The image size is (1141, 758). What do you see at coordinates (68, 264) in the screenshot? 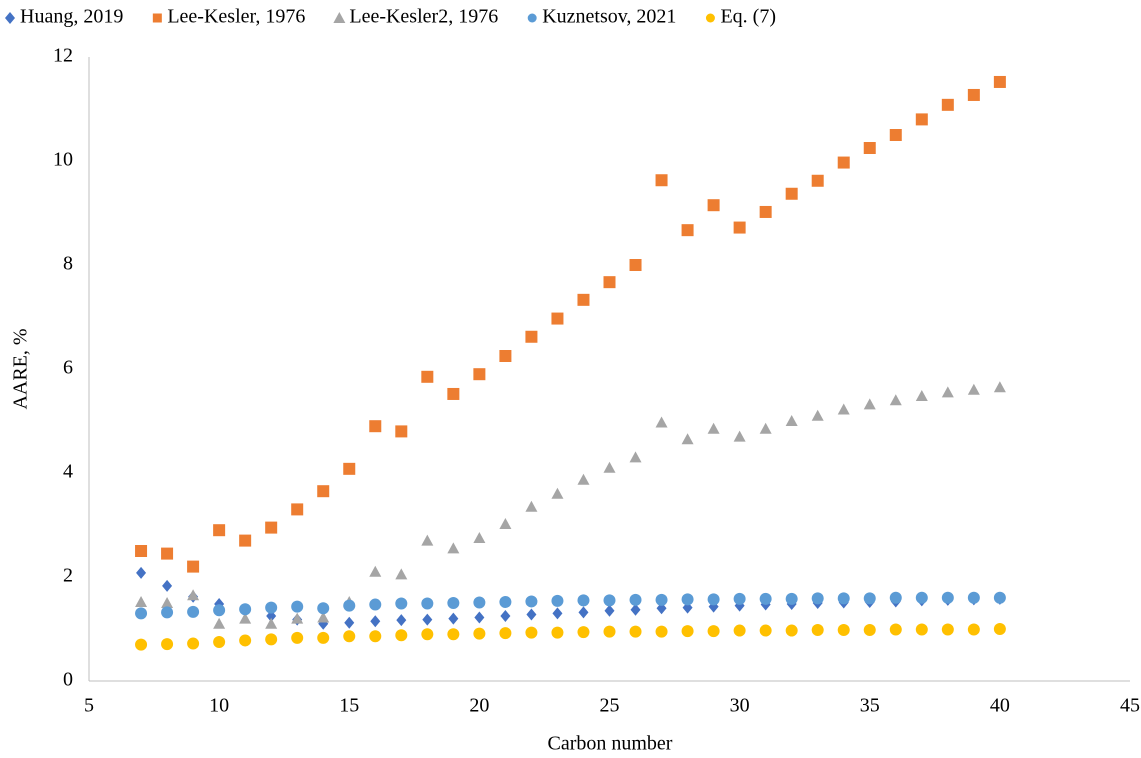
I see `y-tick-label: 8` at bounding box center [68, 264].